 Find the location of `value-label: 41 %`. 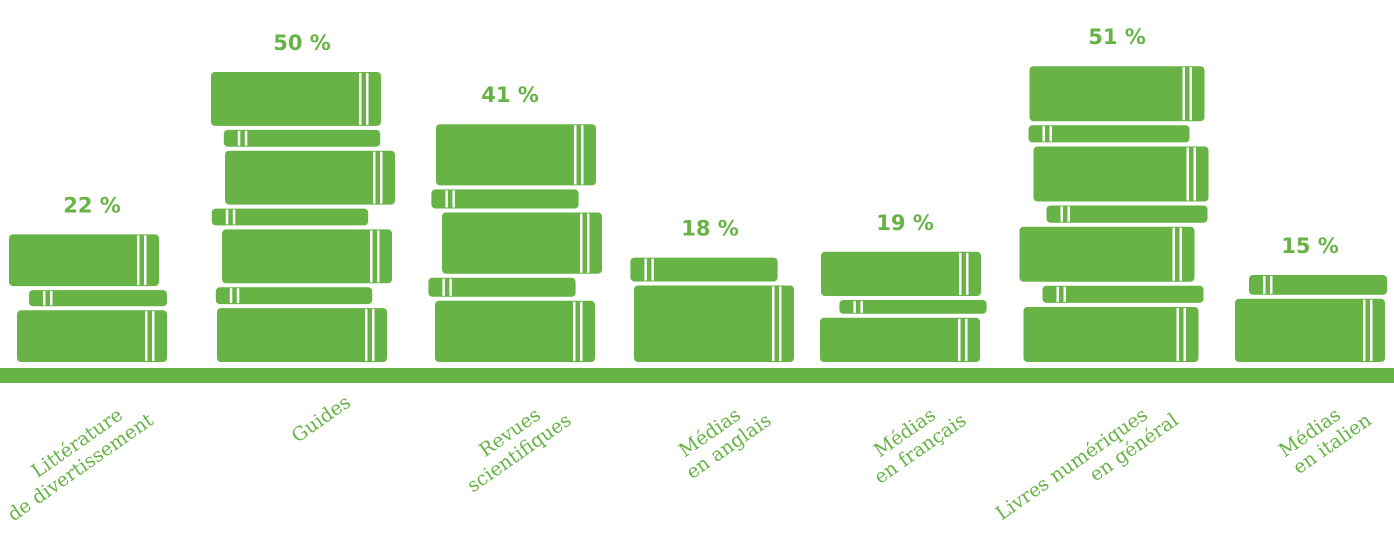

value-label: 41 % is located at coordinates (510, 95).